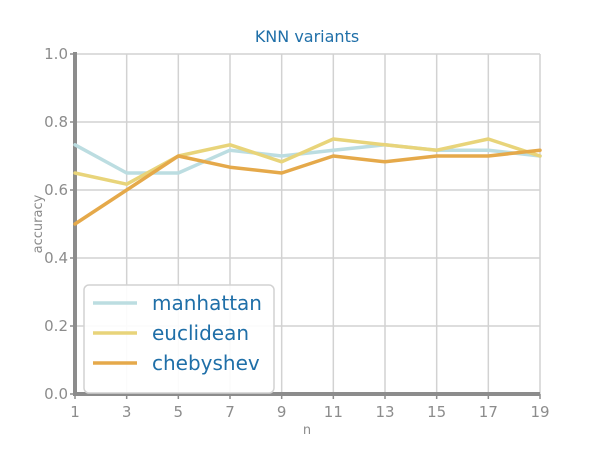  I want to click on x-tick-label: 13, so click(384, 412).